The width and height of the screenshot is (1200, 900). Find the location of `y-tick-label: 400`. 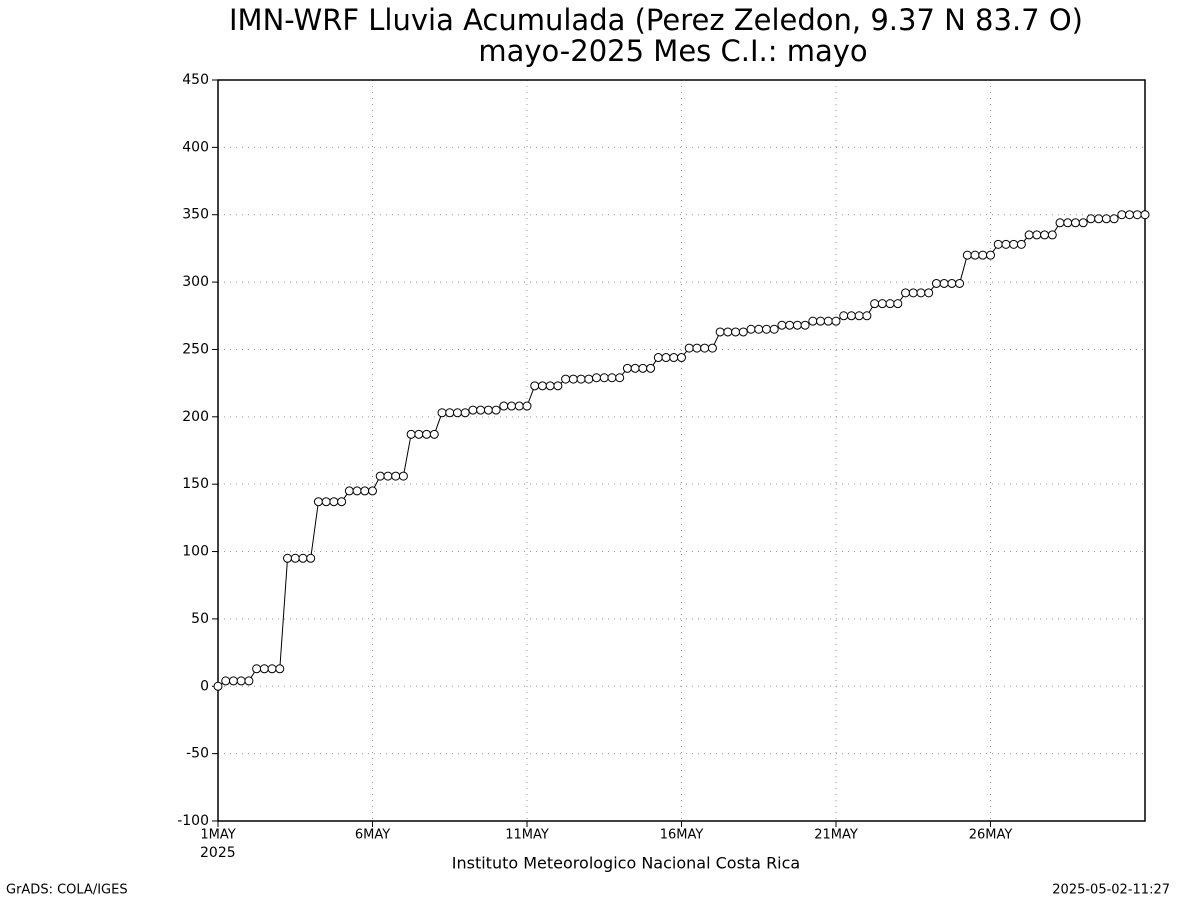

y-tick-label: 400 is located at coordinates (195, 147).